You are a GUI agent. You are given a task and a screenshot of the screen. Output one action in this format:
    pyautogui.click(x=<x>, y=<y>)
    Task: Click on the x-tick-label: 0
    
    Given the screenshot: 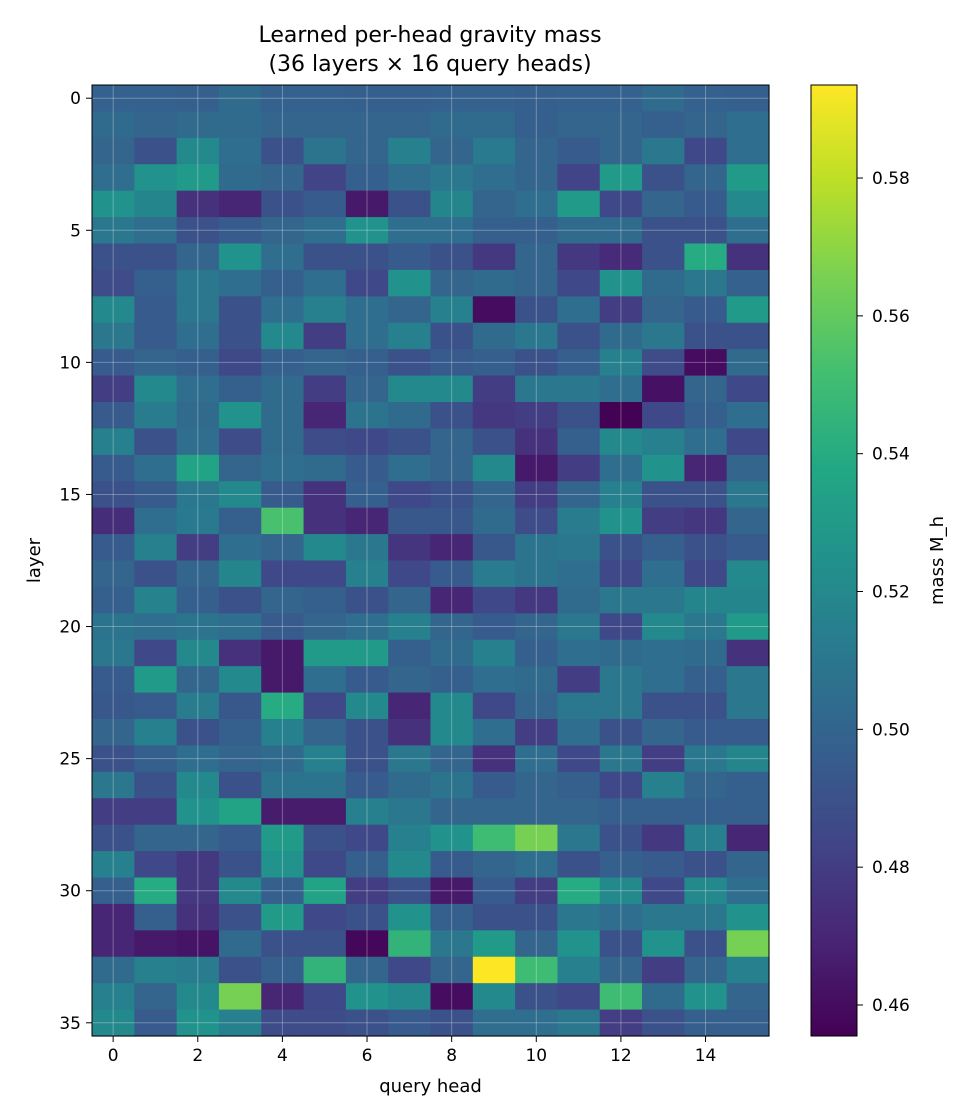 What is the action you would take?
    pyautogui.click(x=113, y=1056)
    